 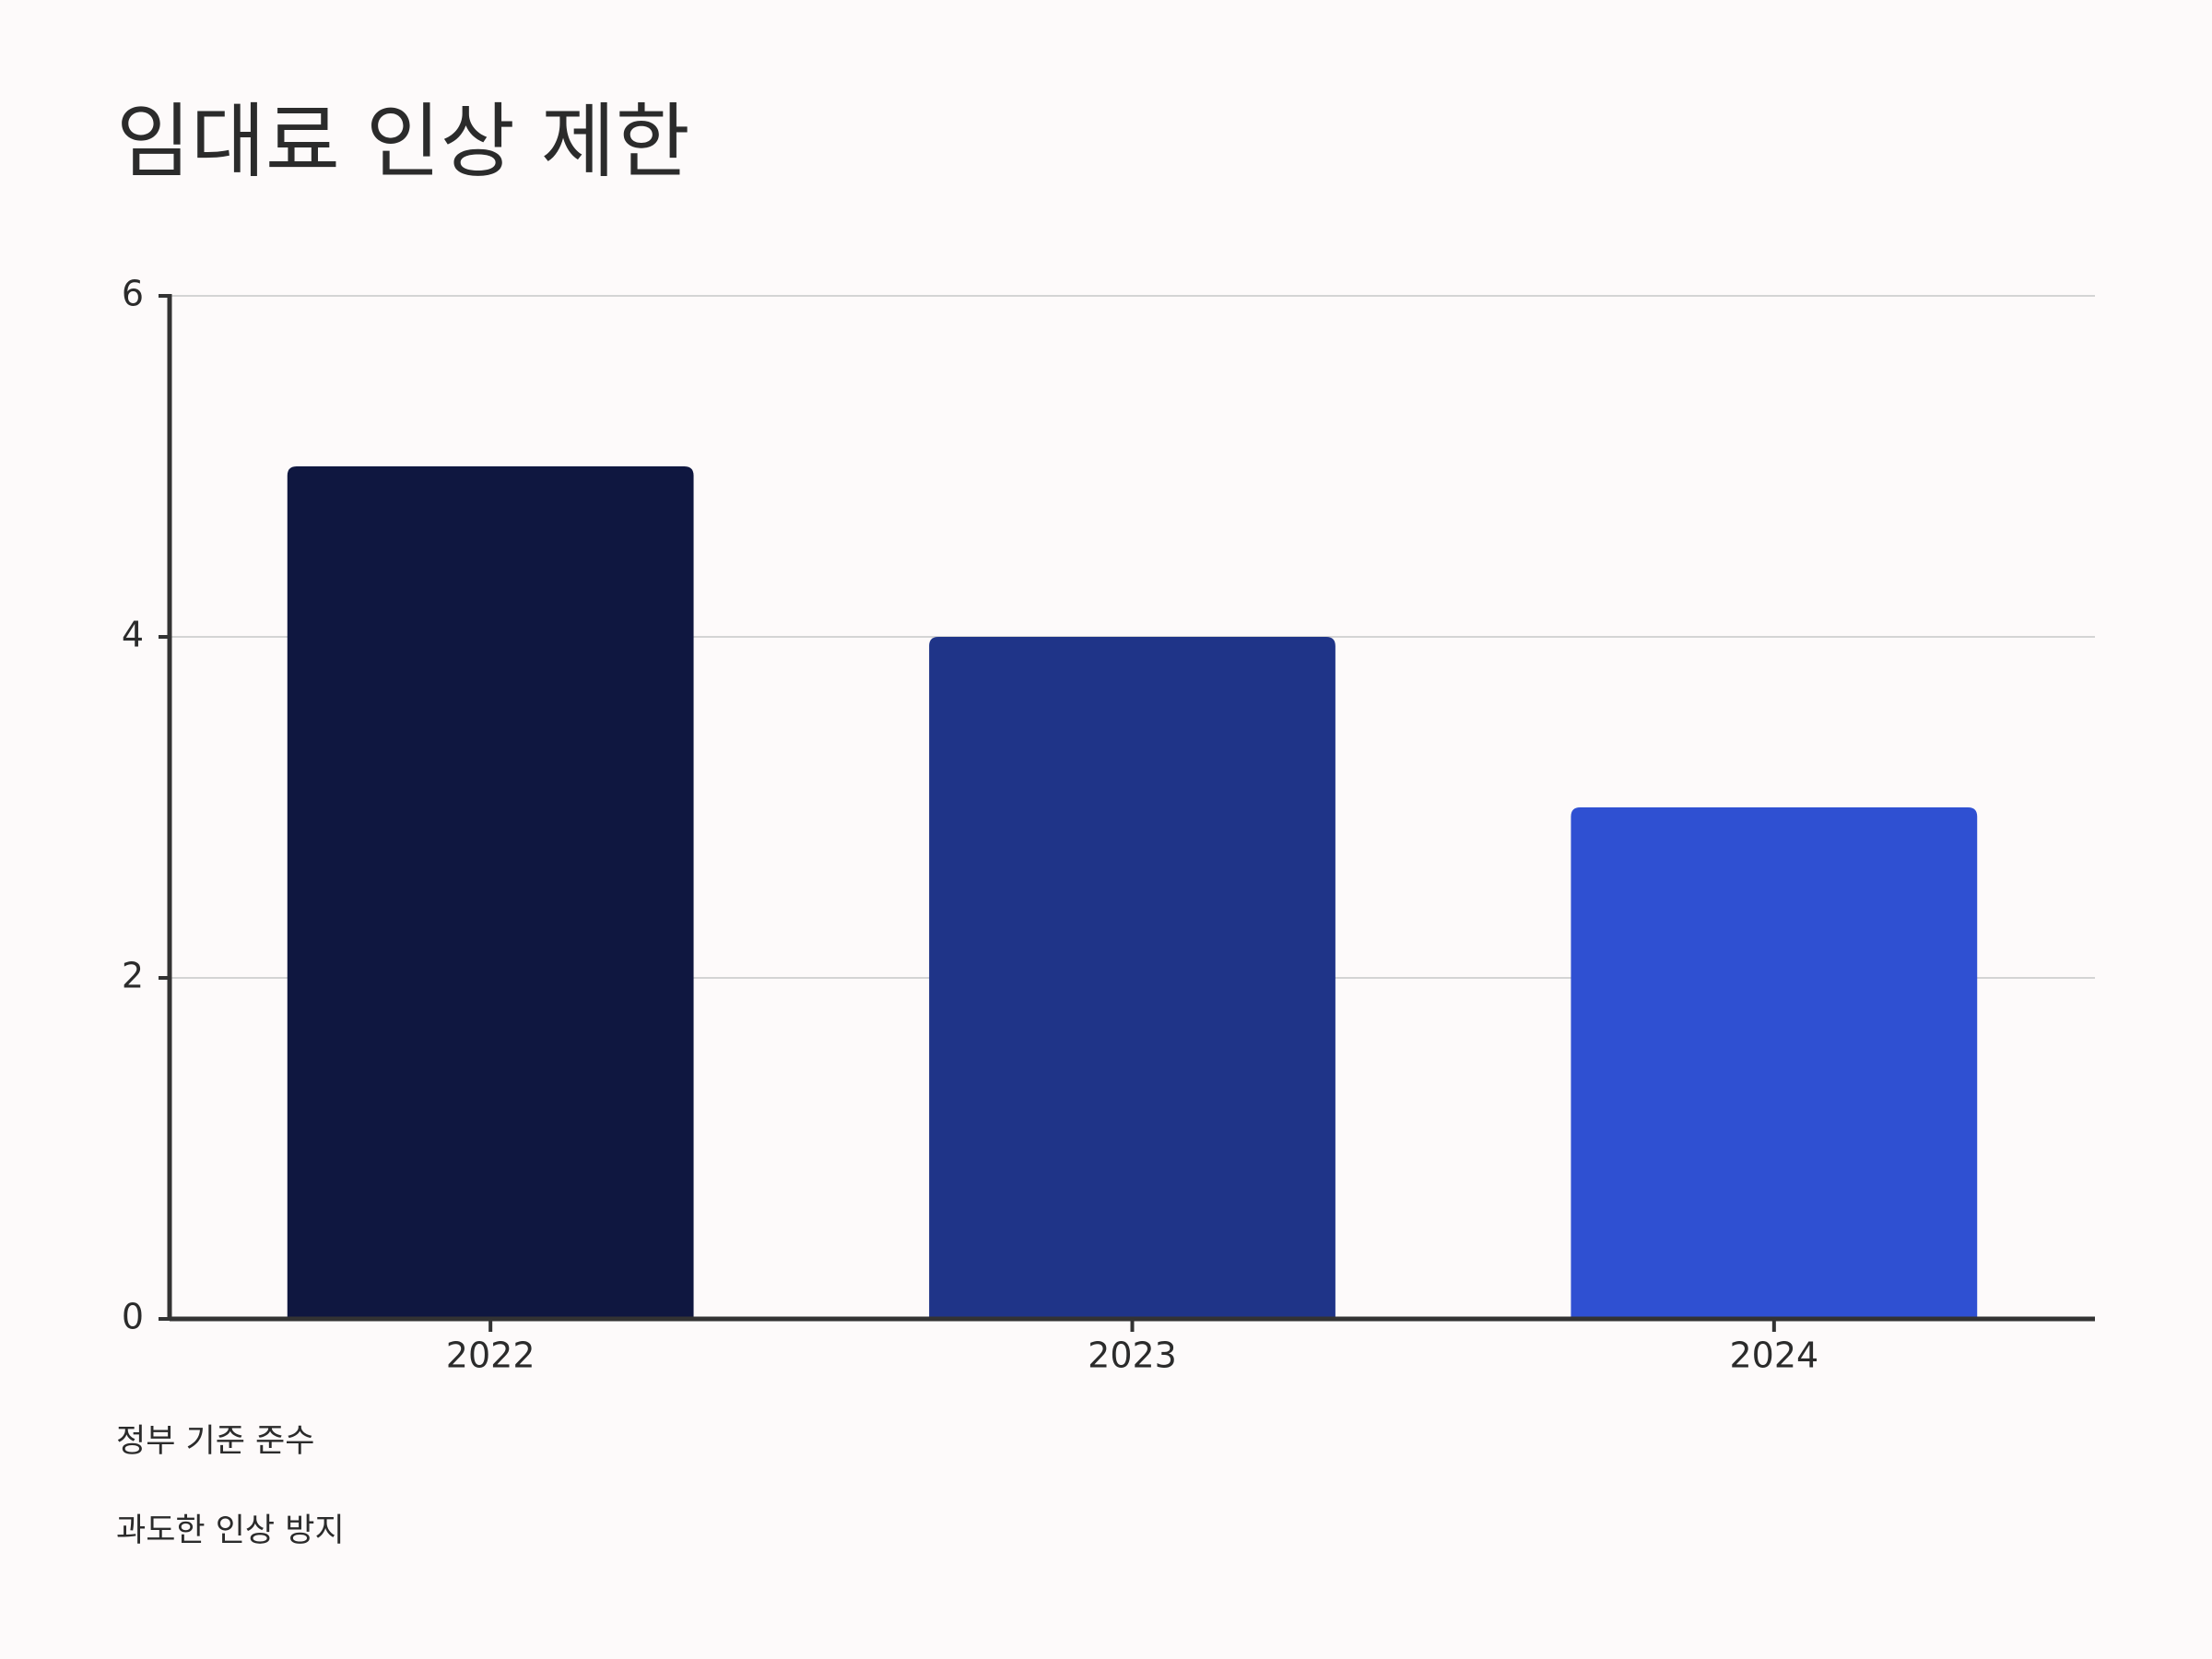 What do you see at coordinates (1132, 1355) in the screenshot?
I see `x-tick-label: 2023` at bounding box center [1132, 1355].